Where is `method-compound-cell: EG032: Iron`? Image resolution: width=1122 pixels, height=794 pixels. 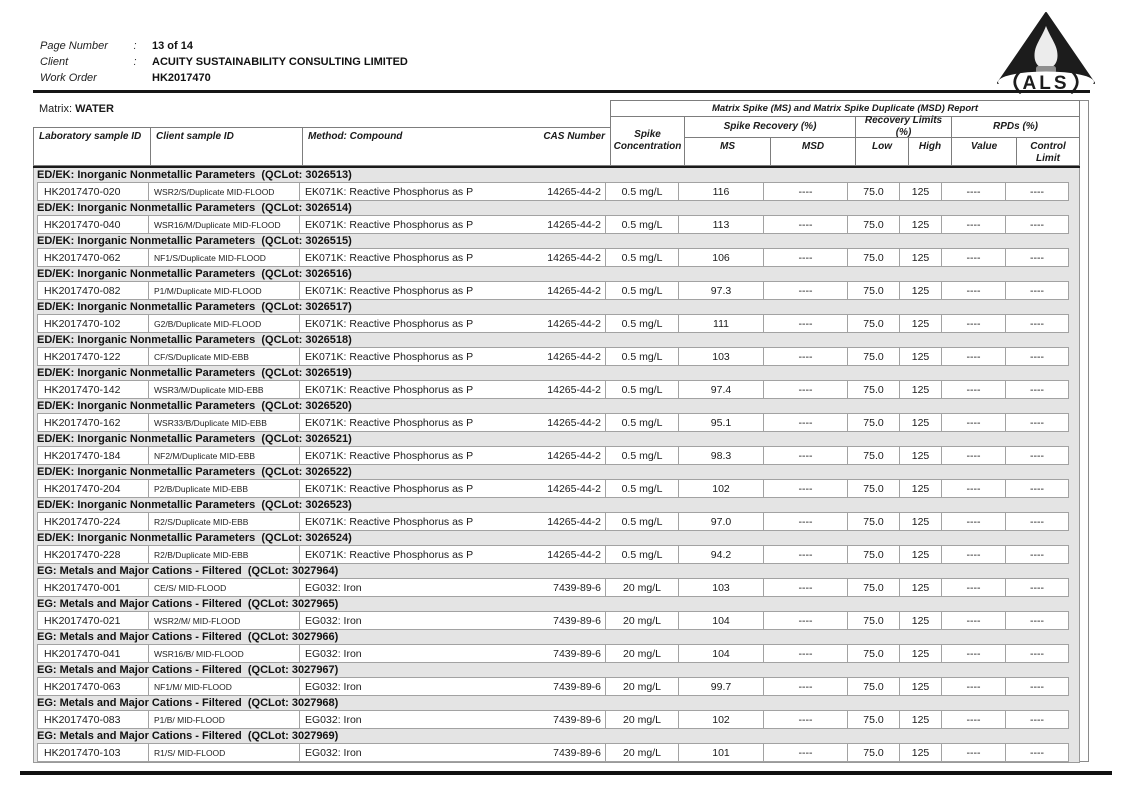 method-compound-cell: EG032: Iron is located at coordinates (413, 686).